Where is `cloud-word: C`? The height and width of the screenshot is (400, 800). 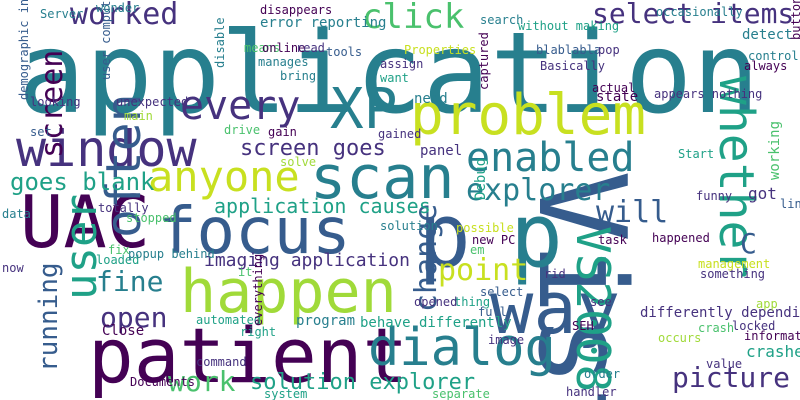
cloud-word: C is located at coordinates (748, 244).